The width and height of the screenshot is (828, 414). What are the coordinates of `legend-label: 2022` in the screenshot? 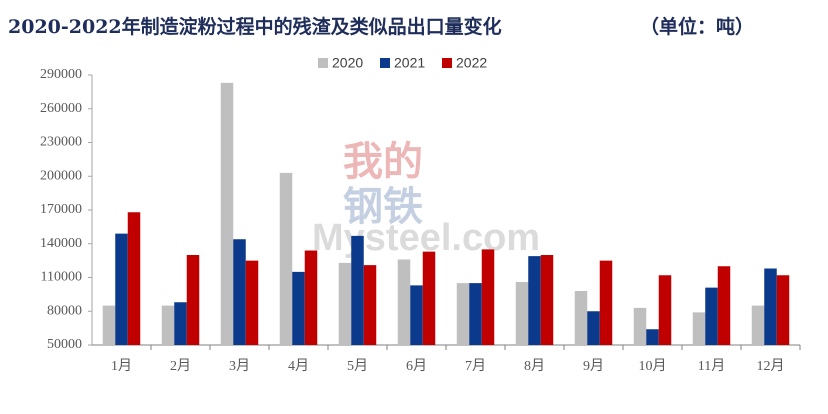 It's located at (471, 63).